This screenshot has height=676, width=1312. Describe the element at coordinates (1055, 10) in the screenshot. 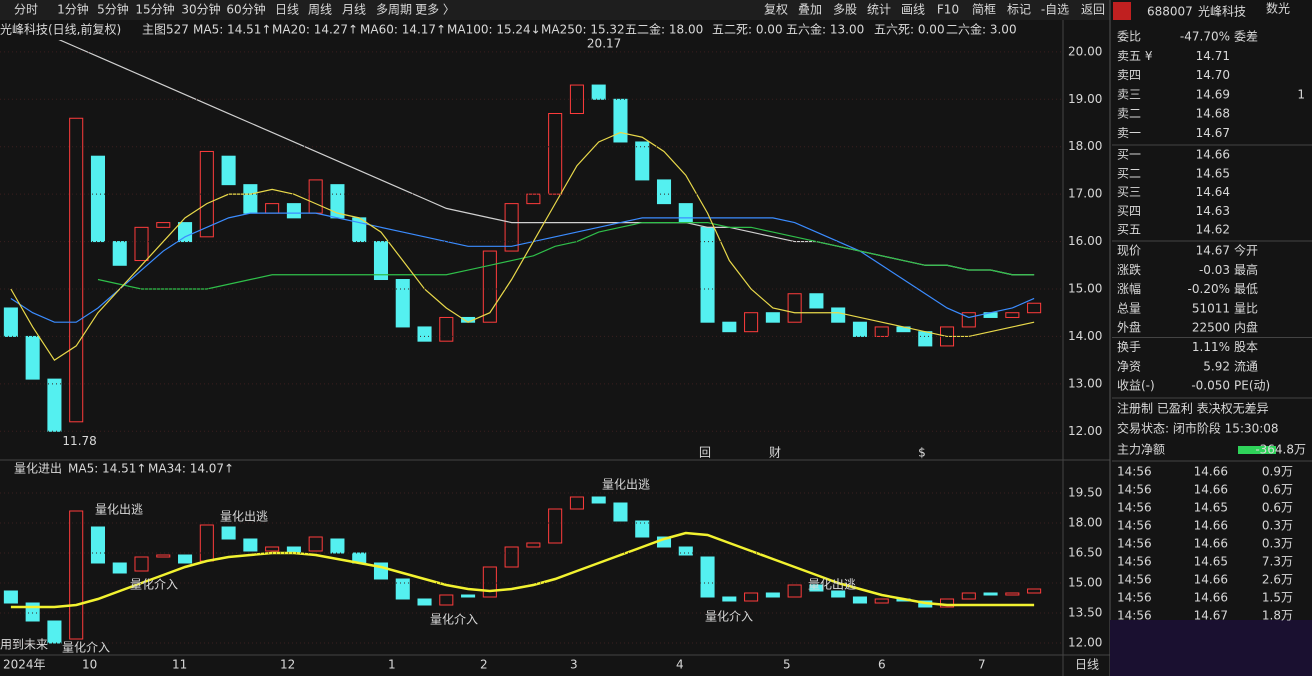

I see `toolbar-button: -自选` at that location.